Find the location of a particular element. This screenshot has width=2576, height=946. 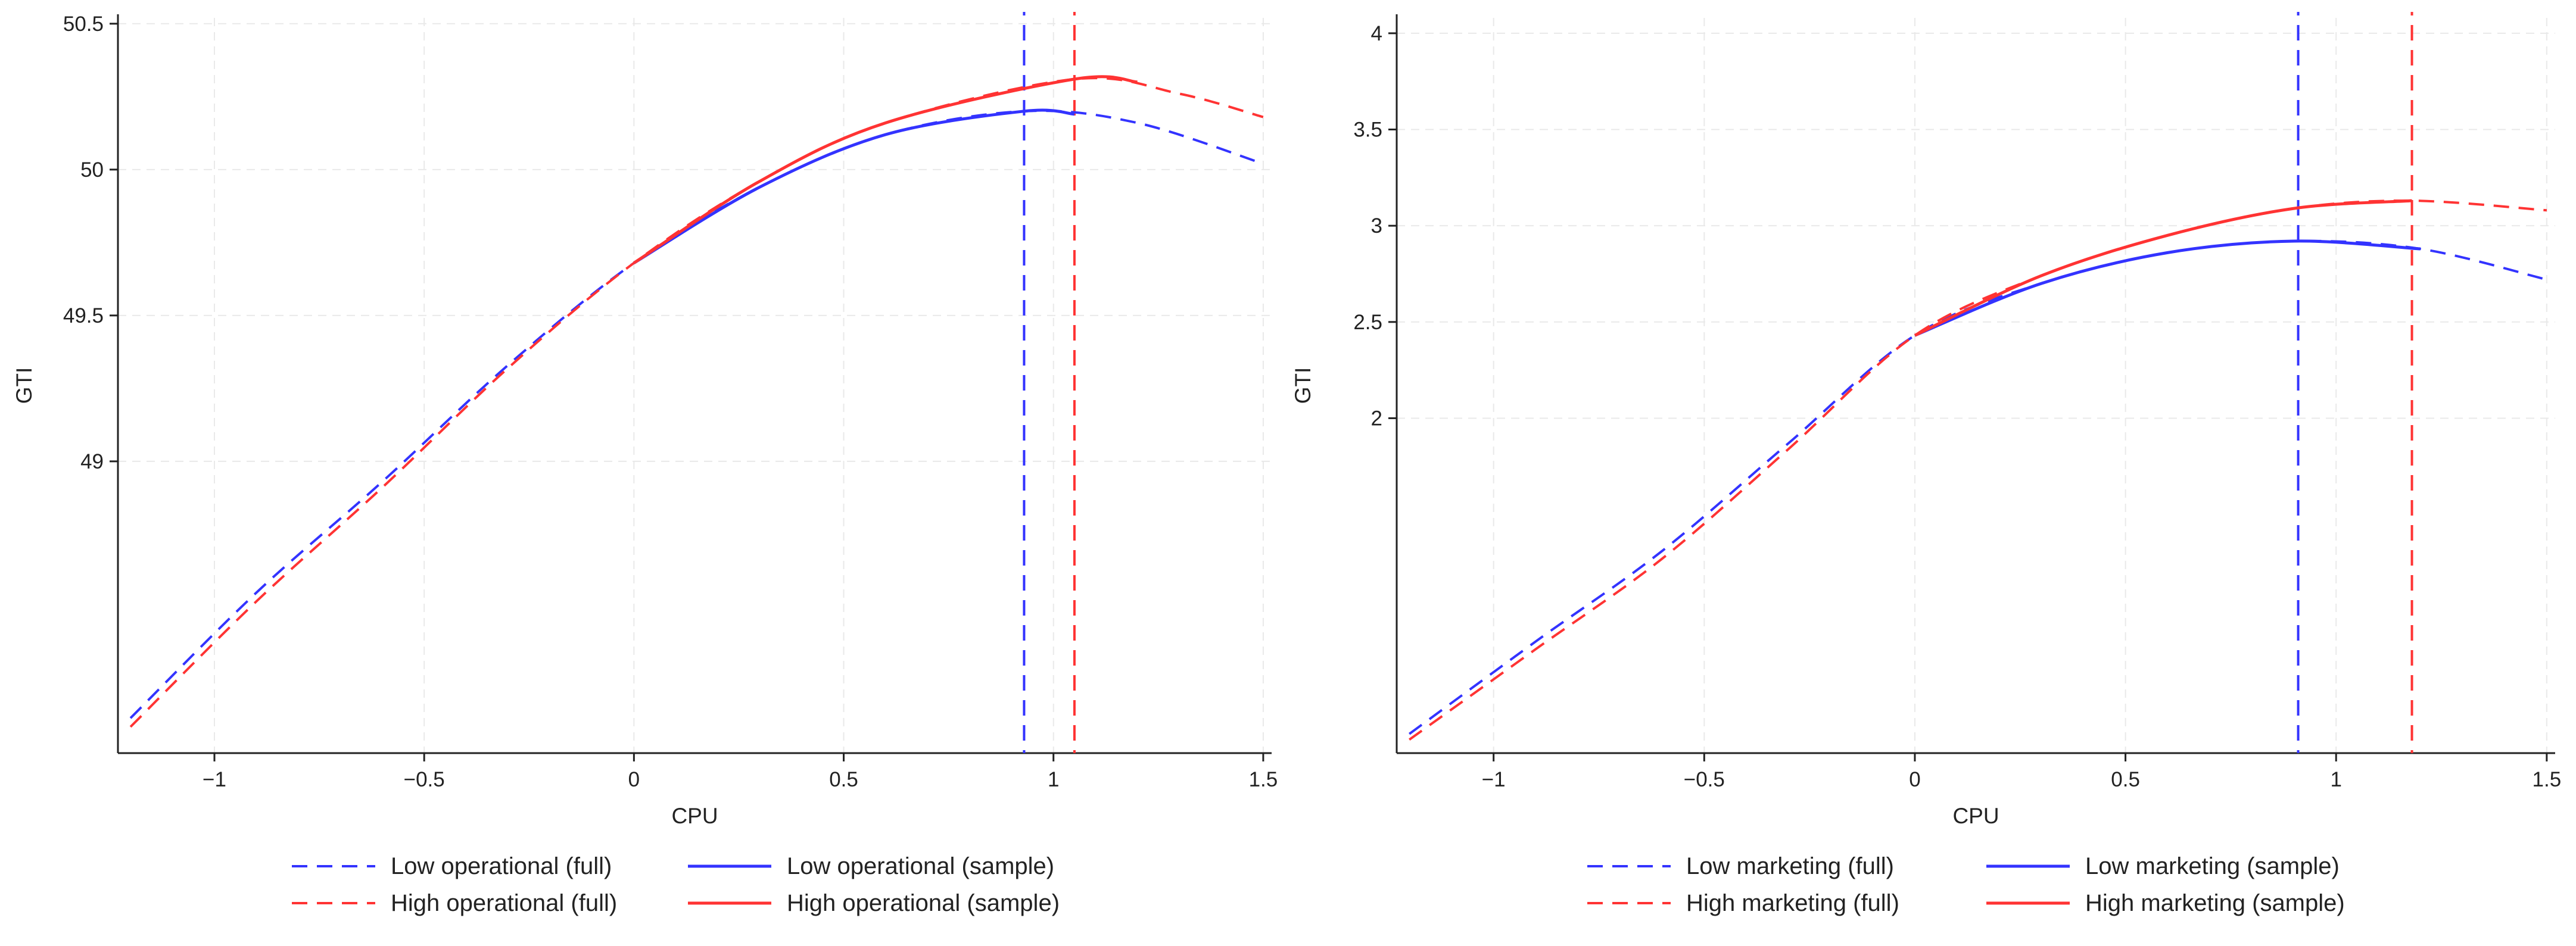

y-tick-label: 4 is located at coordinates (1376, 33).